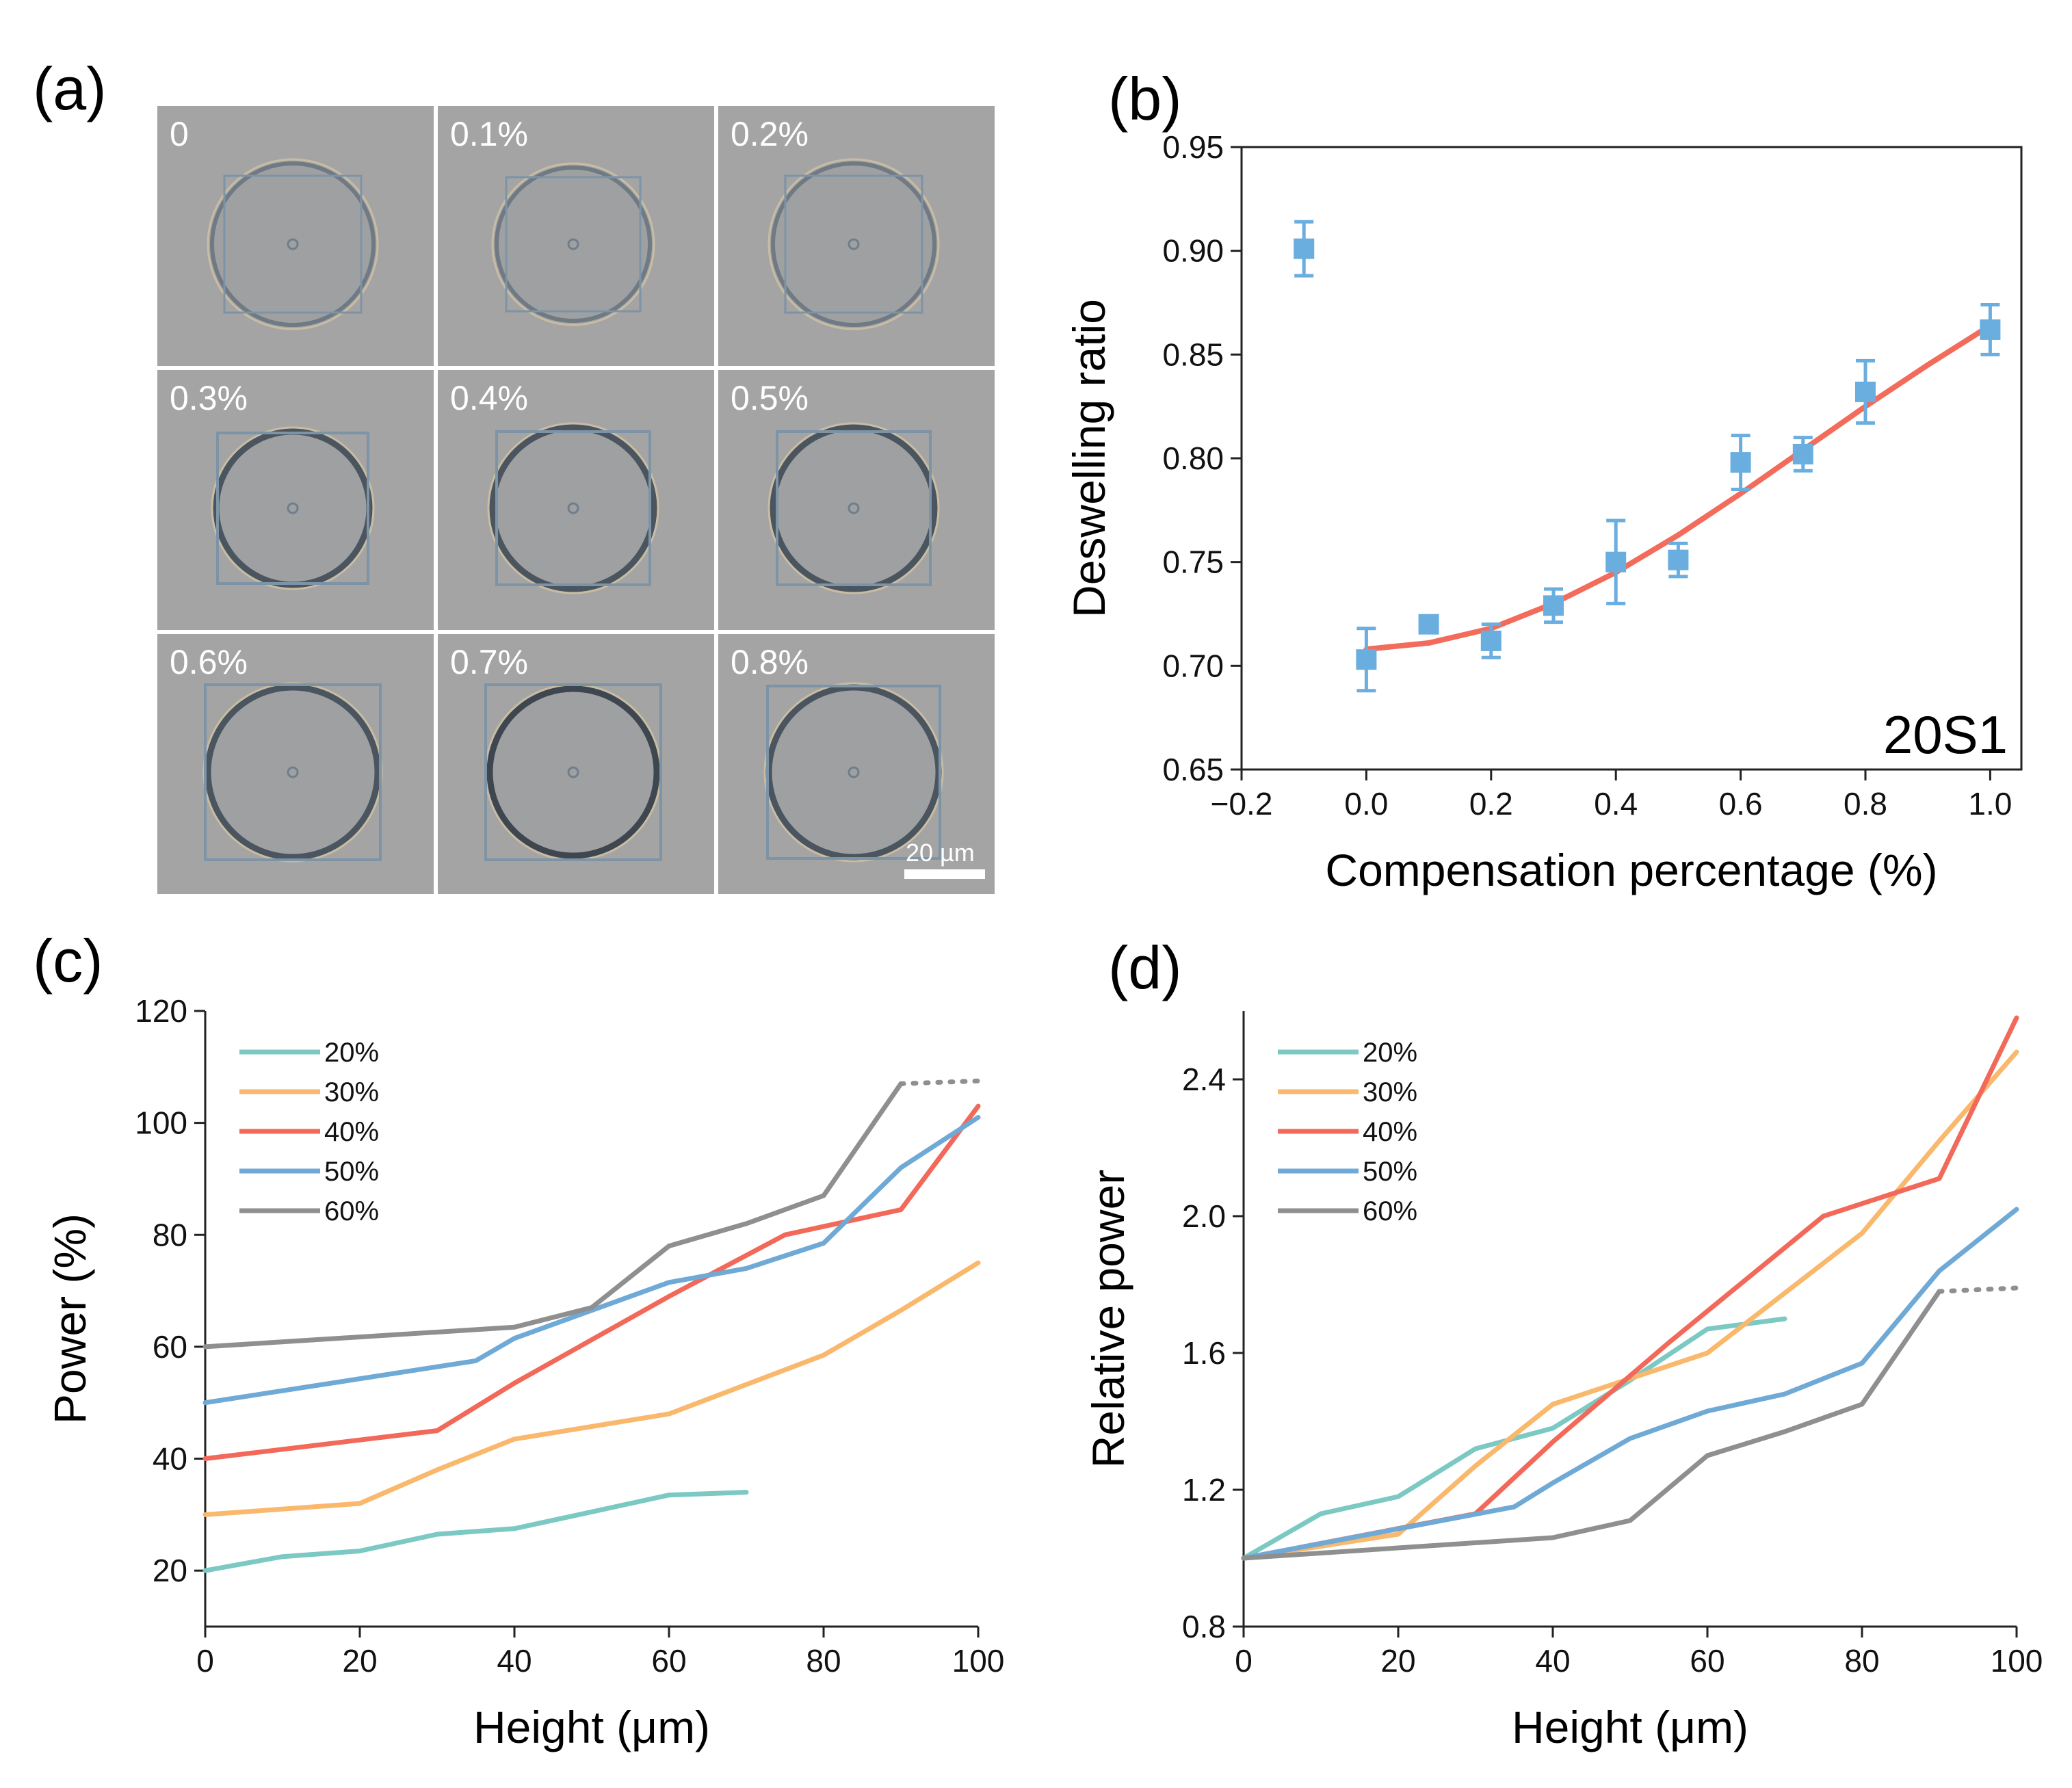 The image size is (2072, 1788). I want to click on compensation-label: 0.2%, so click(770, 134).